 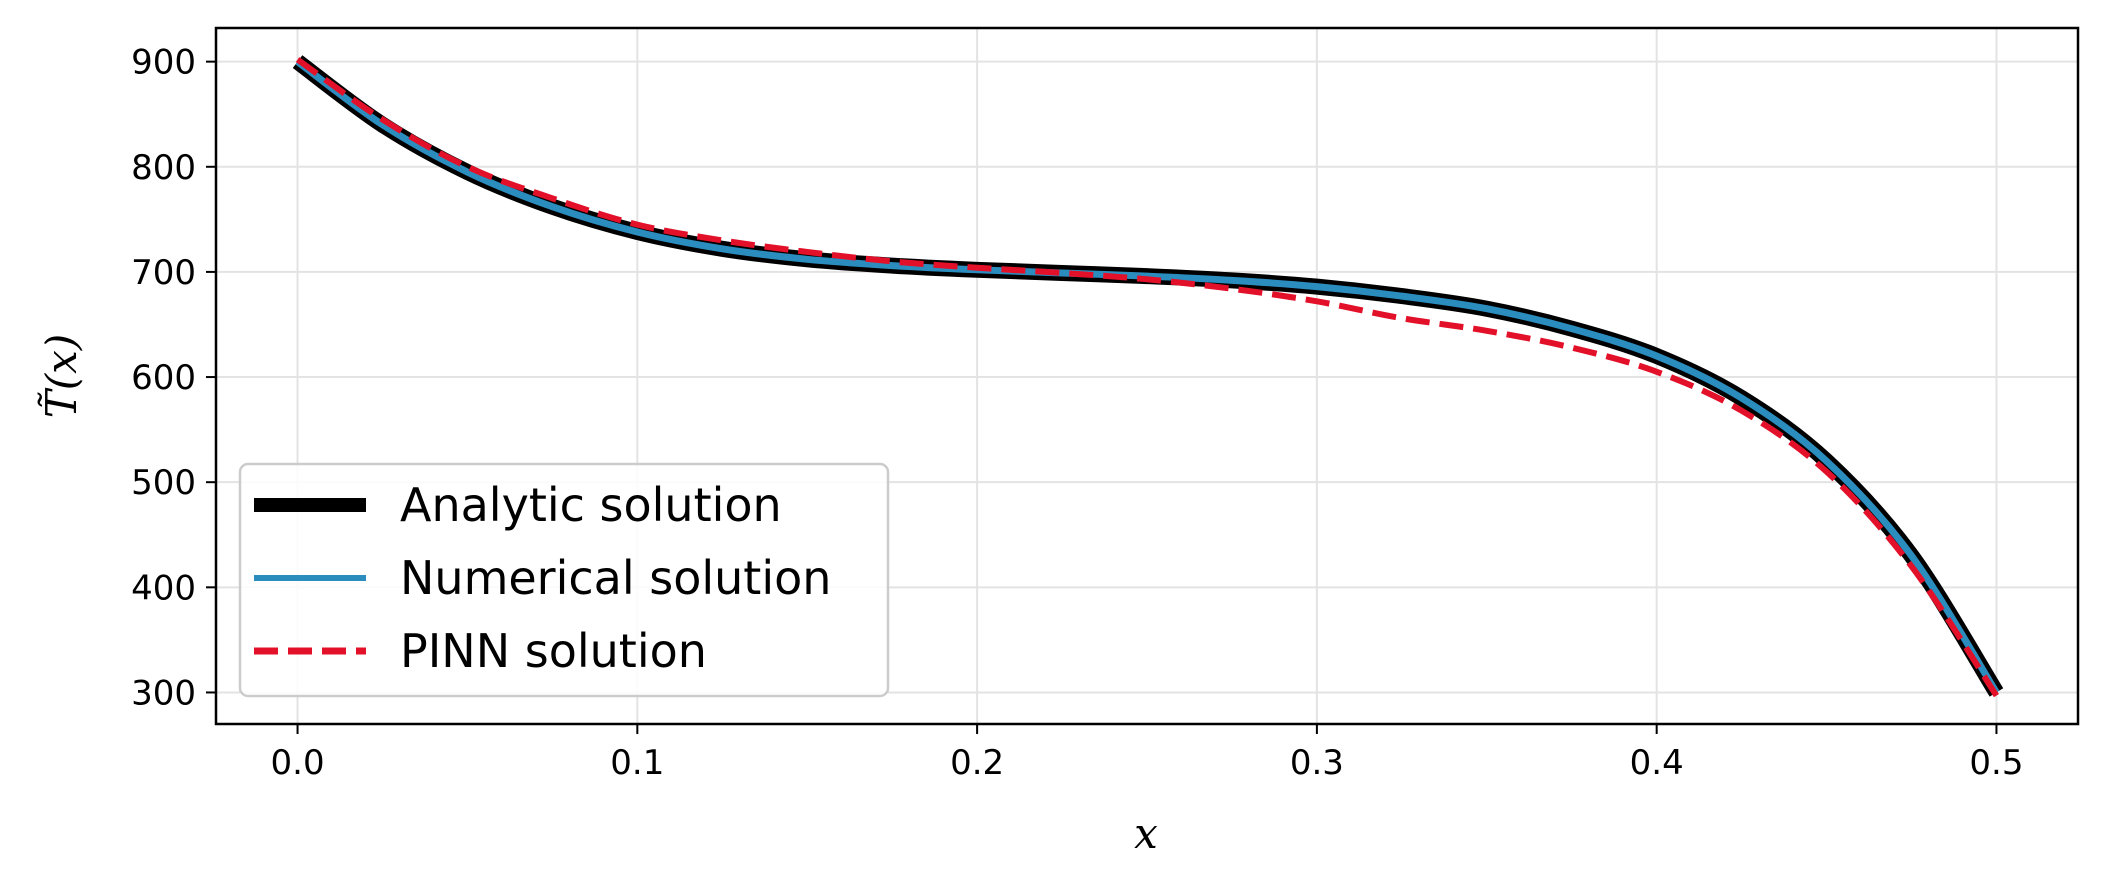 What do you see at coordinates (163, 273) in the screenshot?
I see `y-tick-label: 700` at bounding box center [163, 273].